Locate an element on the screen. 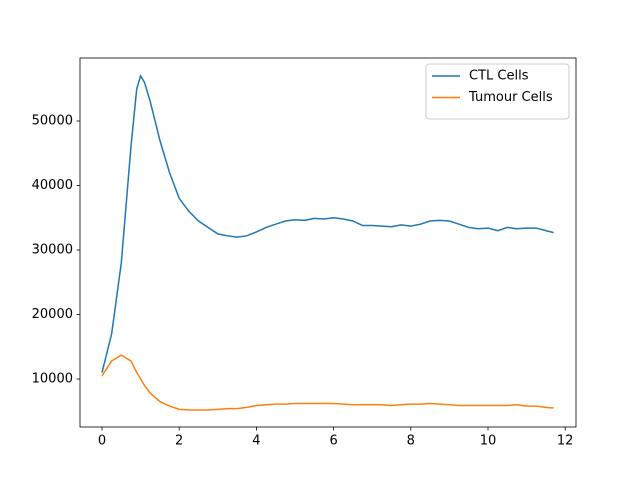 Image resolution: width=640 pixels, height=484 pixels. x-tick-label: 4 is located at coordinates (256, 441).